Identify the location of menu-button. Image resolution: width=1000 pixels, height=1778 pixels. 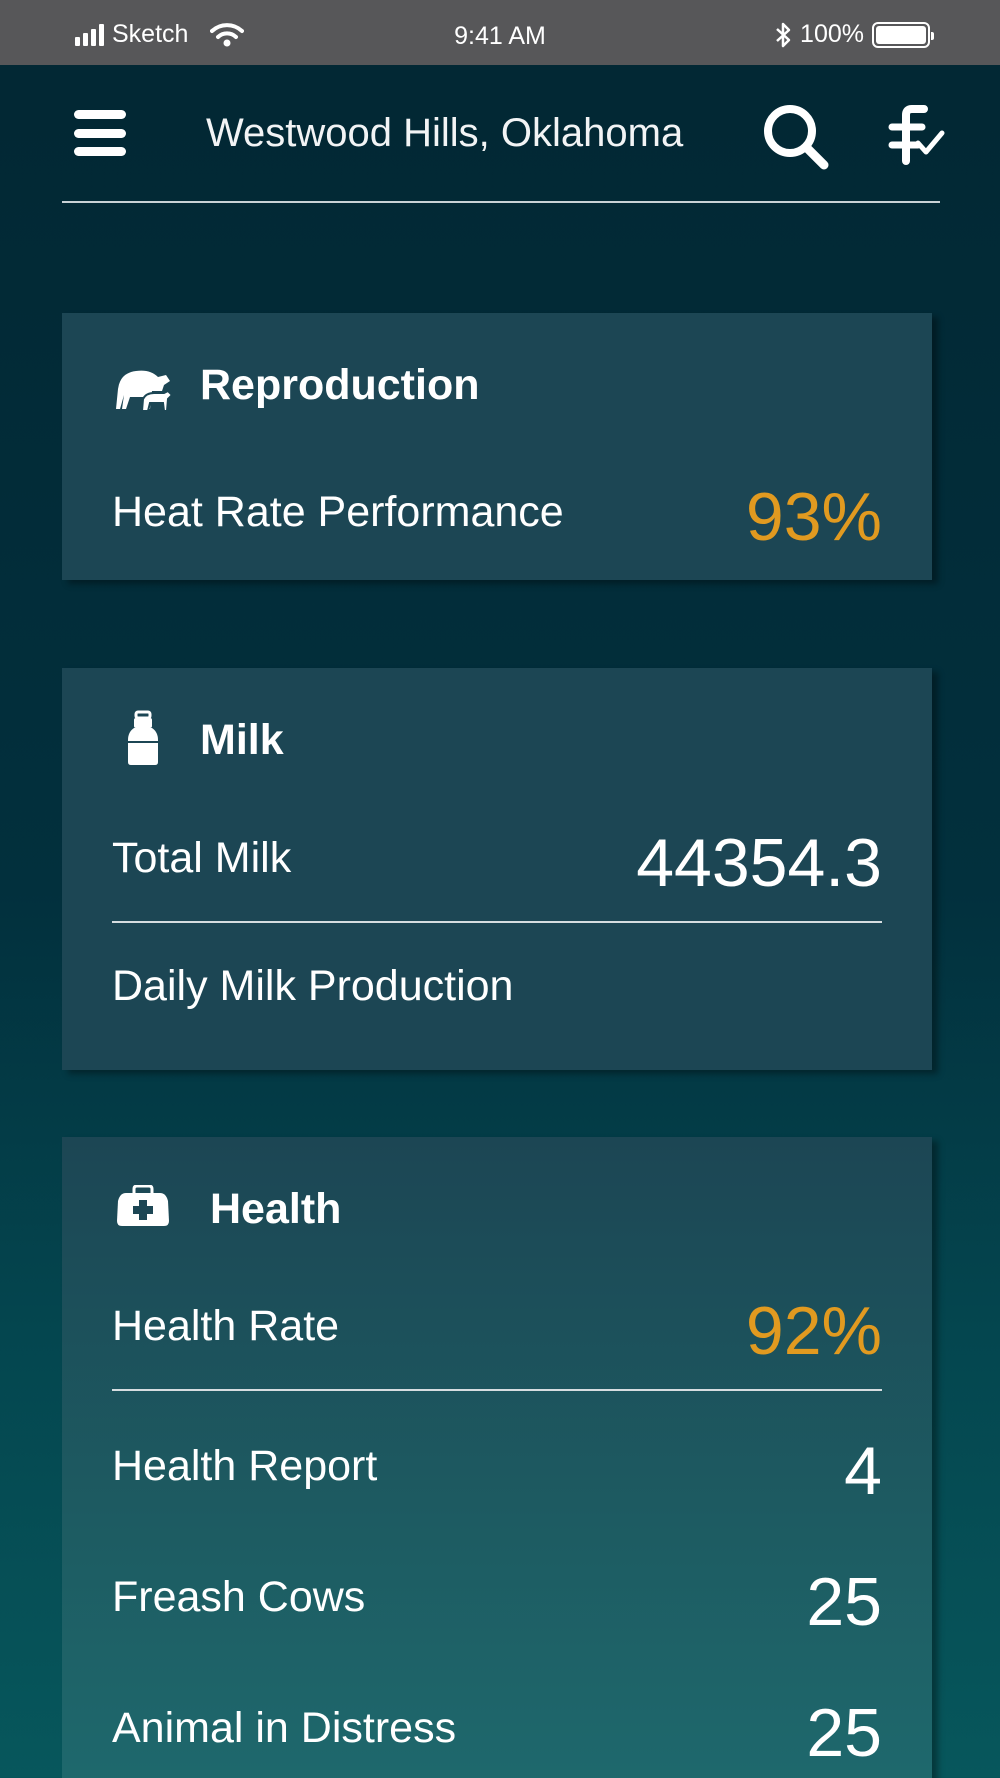
(100, 133).